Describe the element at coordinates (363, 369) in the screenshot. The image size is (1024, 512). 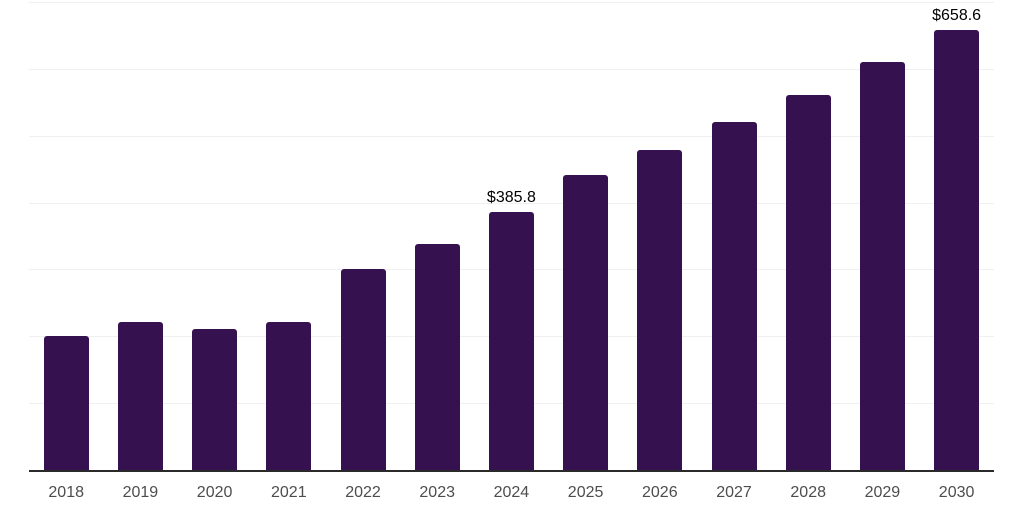
I see `bar-2022` at that location.